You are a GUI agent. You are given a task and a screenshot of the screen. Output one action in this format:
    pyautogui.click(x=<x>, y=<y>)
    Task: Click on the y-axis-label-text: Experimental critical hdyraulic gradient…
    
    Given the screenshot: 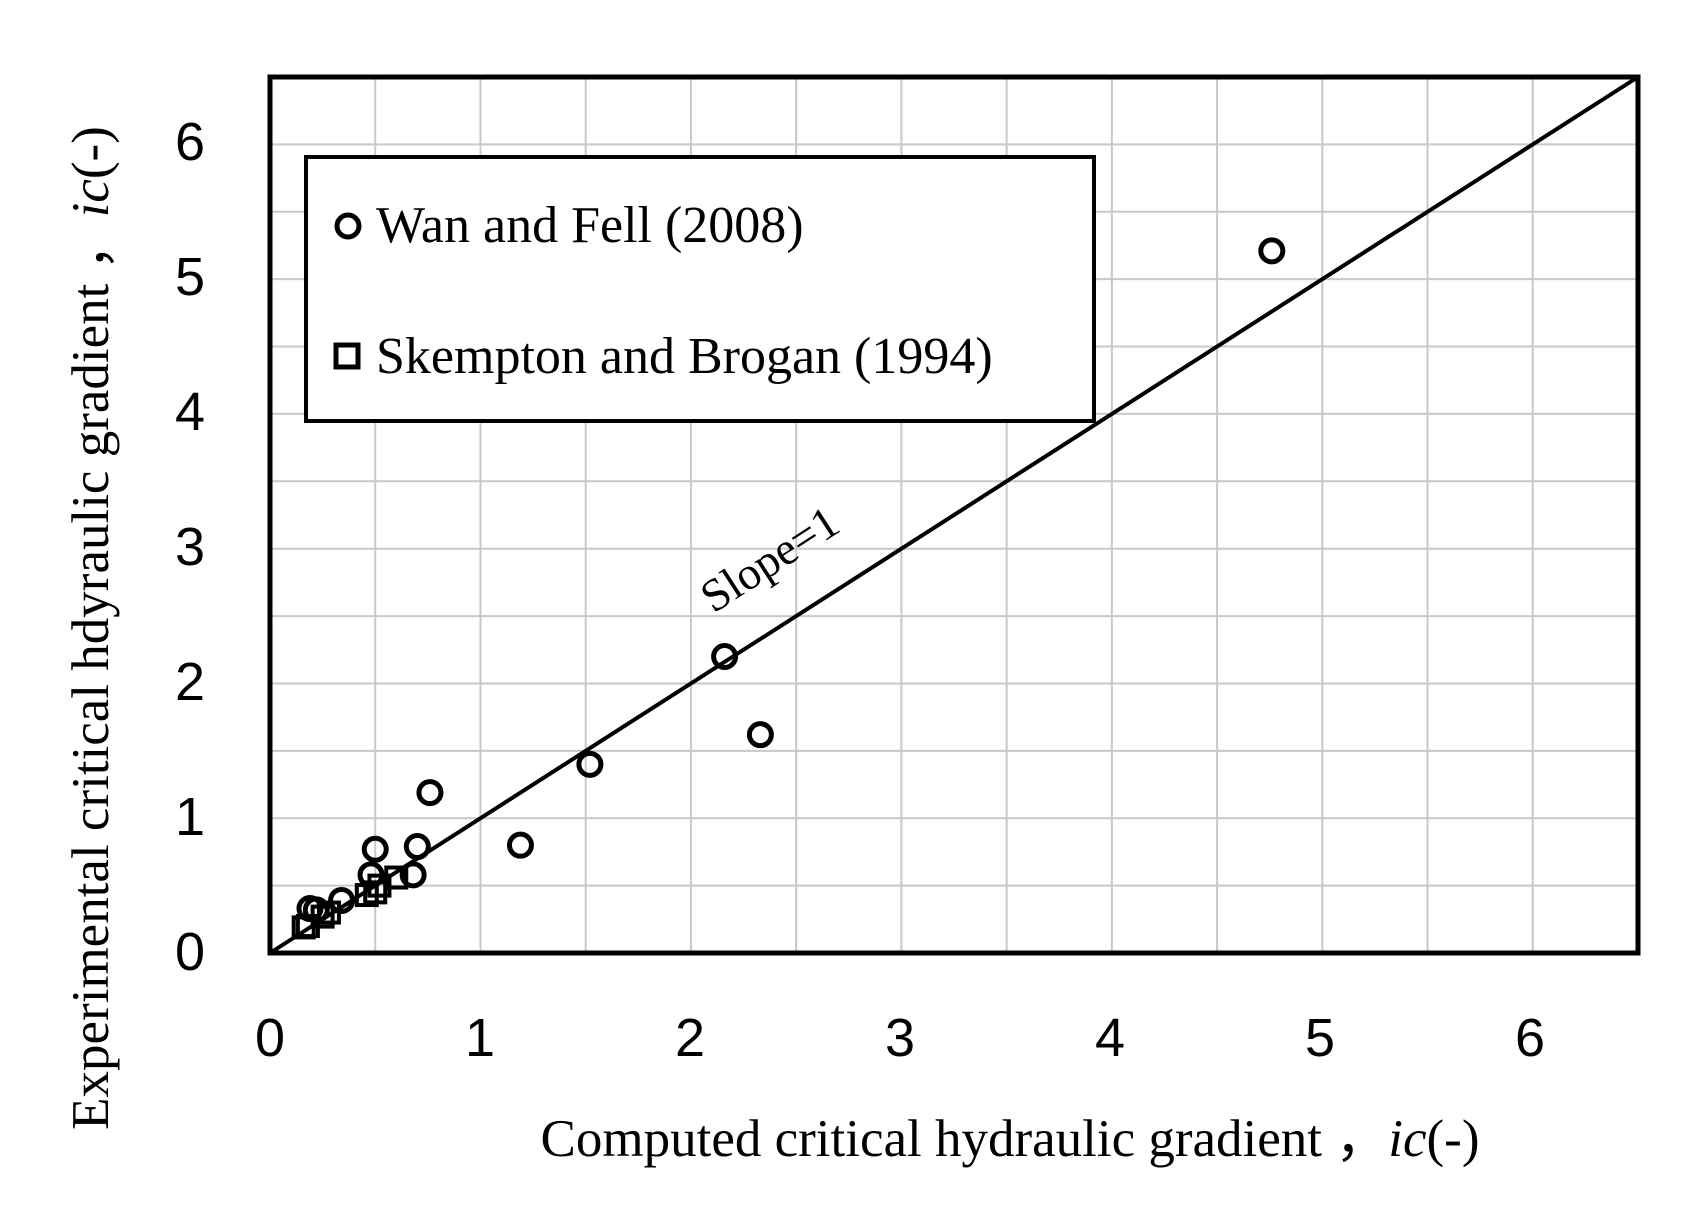 What is the action you would take?
    pyautogui.click(x=91, y=673)
    